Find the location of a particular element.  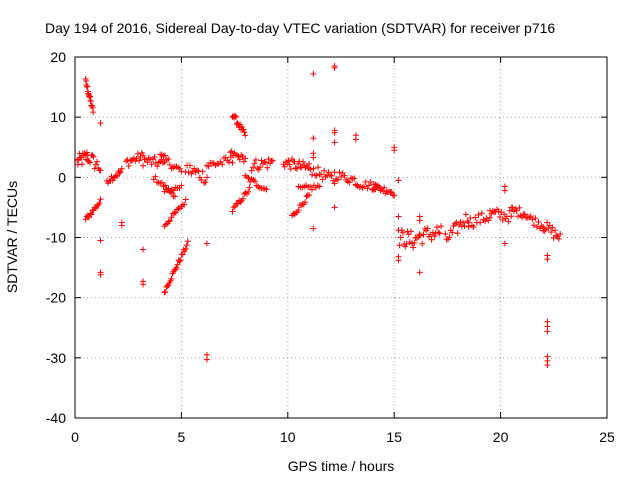

x-tick-label: 25 is located at coordinates (607, 437).